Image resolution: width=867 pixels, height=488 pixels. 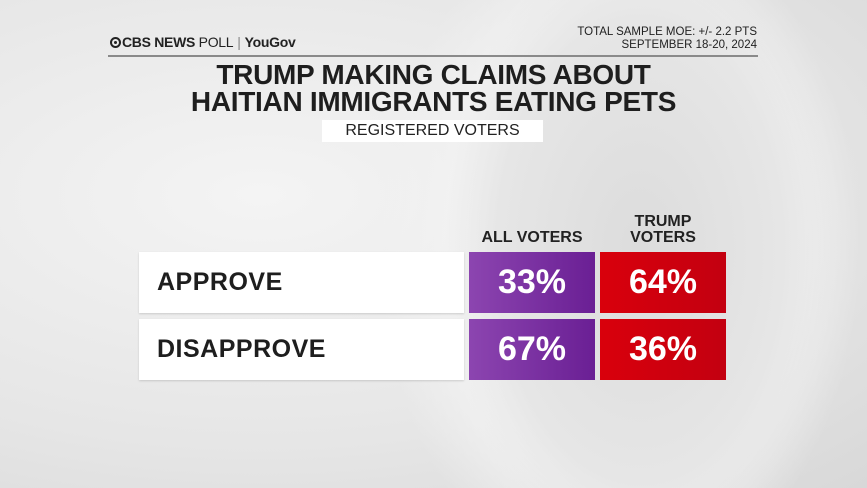 I want to click on row-label-text: APPROVE, so click(x=220, y=282).